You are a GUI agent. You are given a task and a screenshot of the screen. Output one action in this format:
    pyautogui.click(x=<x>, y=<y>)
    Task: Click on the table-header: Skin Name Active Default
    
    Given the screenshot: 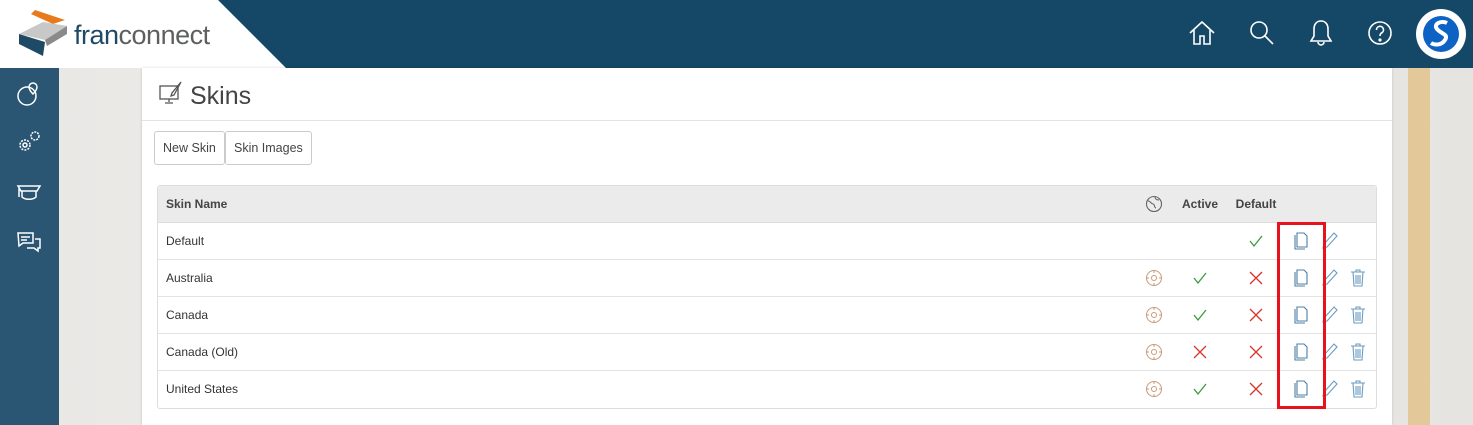 What is the action you would take?
    pyautogui.click(x=767, y=204)
    